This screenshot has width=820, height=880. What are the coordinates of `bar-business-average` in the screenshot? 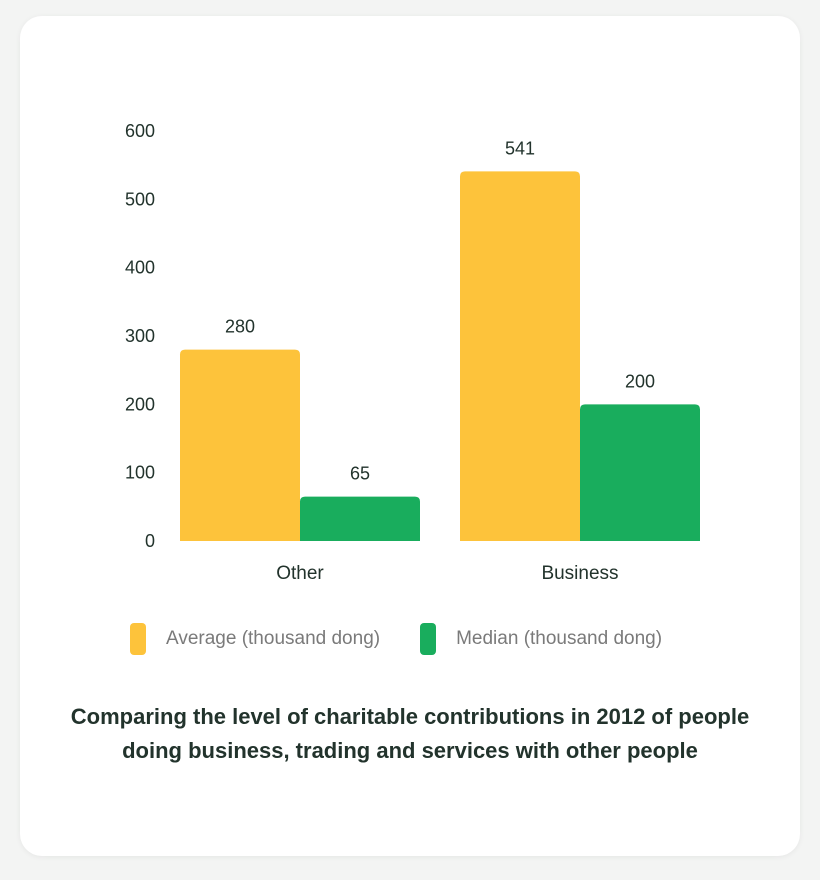 It's located at (520, 356).